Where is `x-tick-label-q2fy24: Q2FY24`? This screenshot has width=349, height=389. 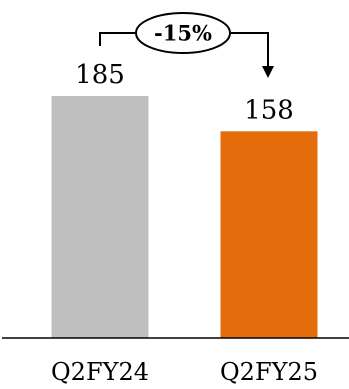
x-tick-label-q2fy24: Q2FY24 is located at coordinates (100, 372).